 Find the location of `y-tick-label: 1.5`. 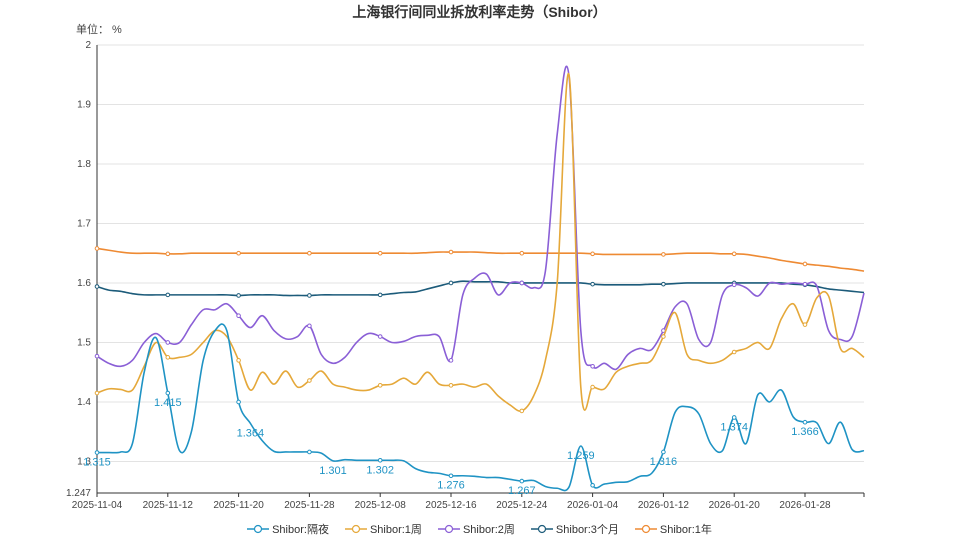

y-tick-label: 1.5 is located at coordinates (84, 342).